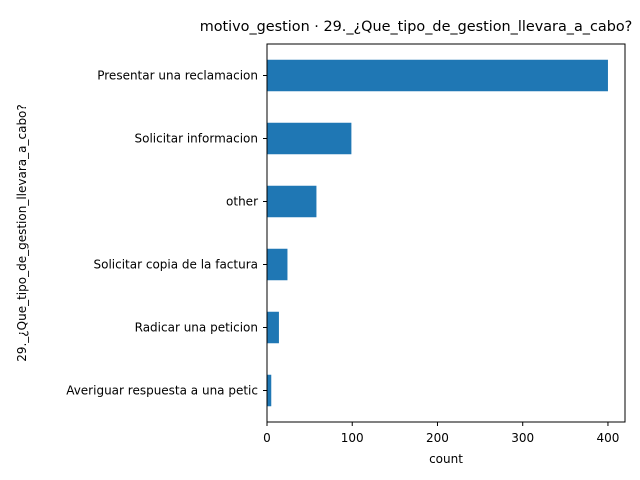 This screenshot has width=640, height=480. I want to click on x-ticks: 0 100 200 300 400, so click(441, 433).